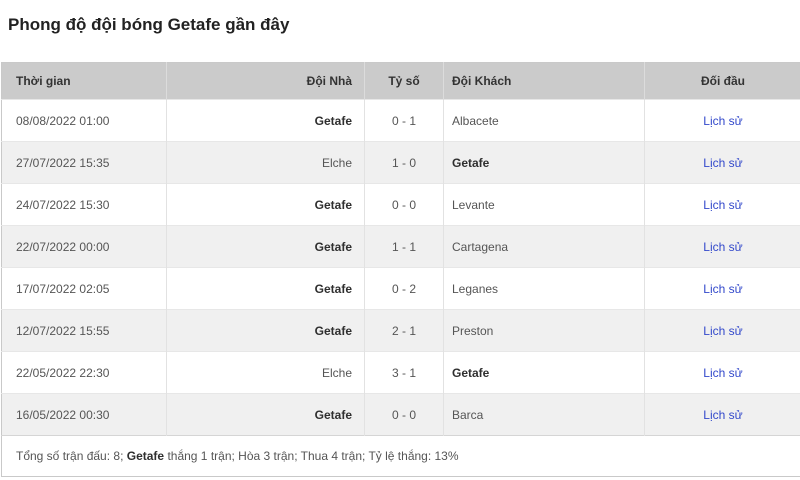  What do you see at coordinates (404, 330) in the screenshot?
I see `match-score: 2 - 1` at bounding box center [404, 330].